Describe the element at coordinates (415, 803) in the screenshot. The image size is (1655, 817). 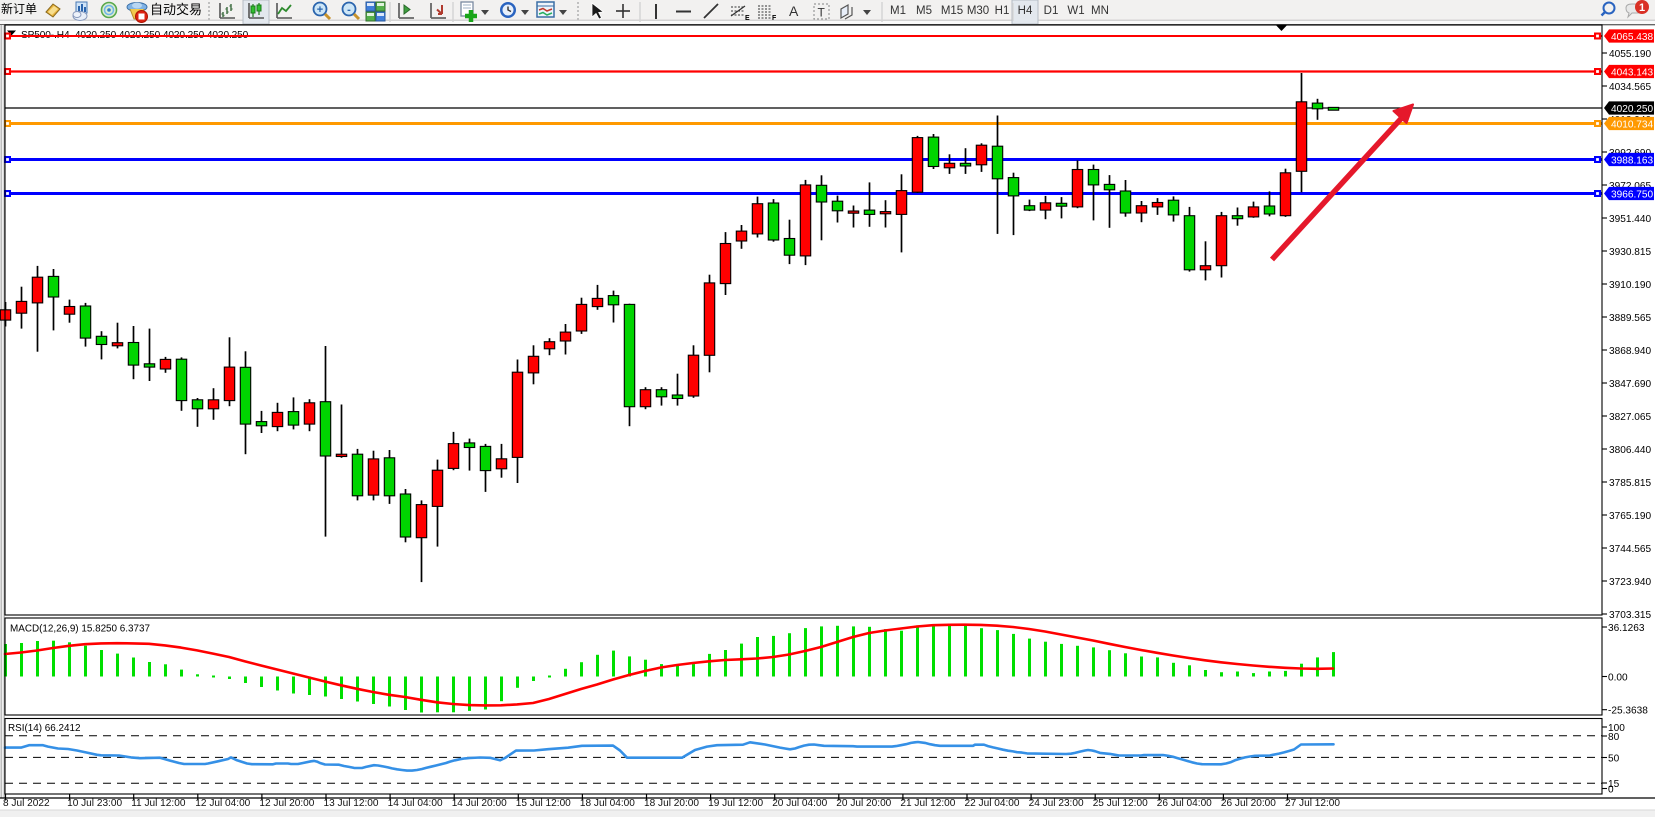
I see `svg-text: 14 Jul 04:00` at that location.